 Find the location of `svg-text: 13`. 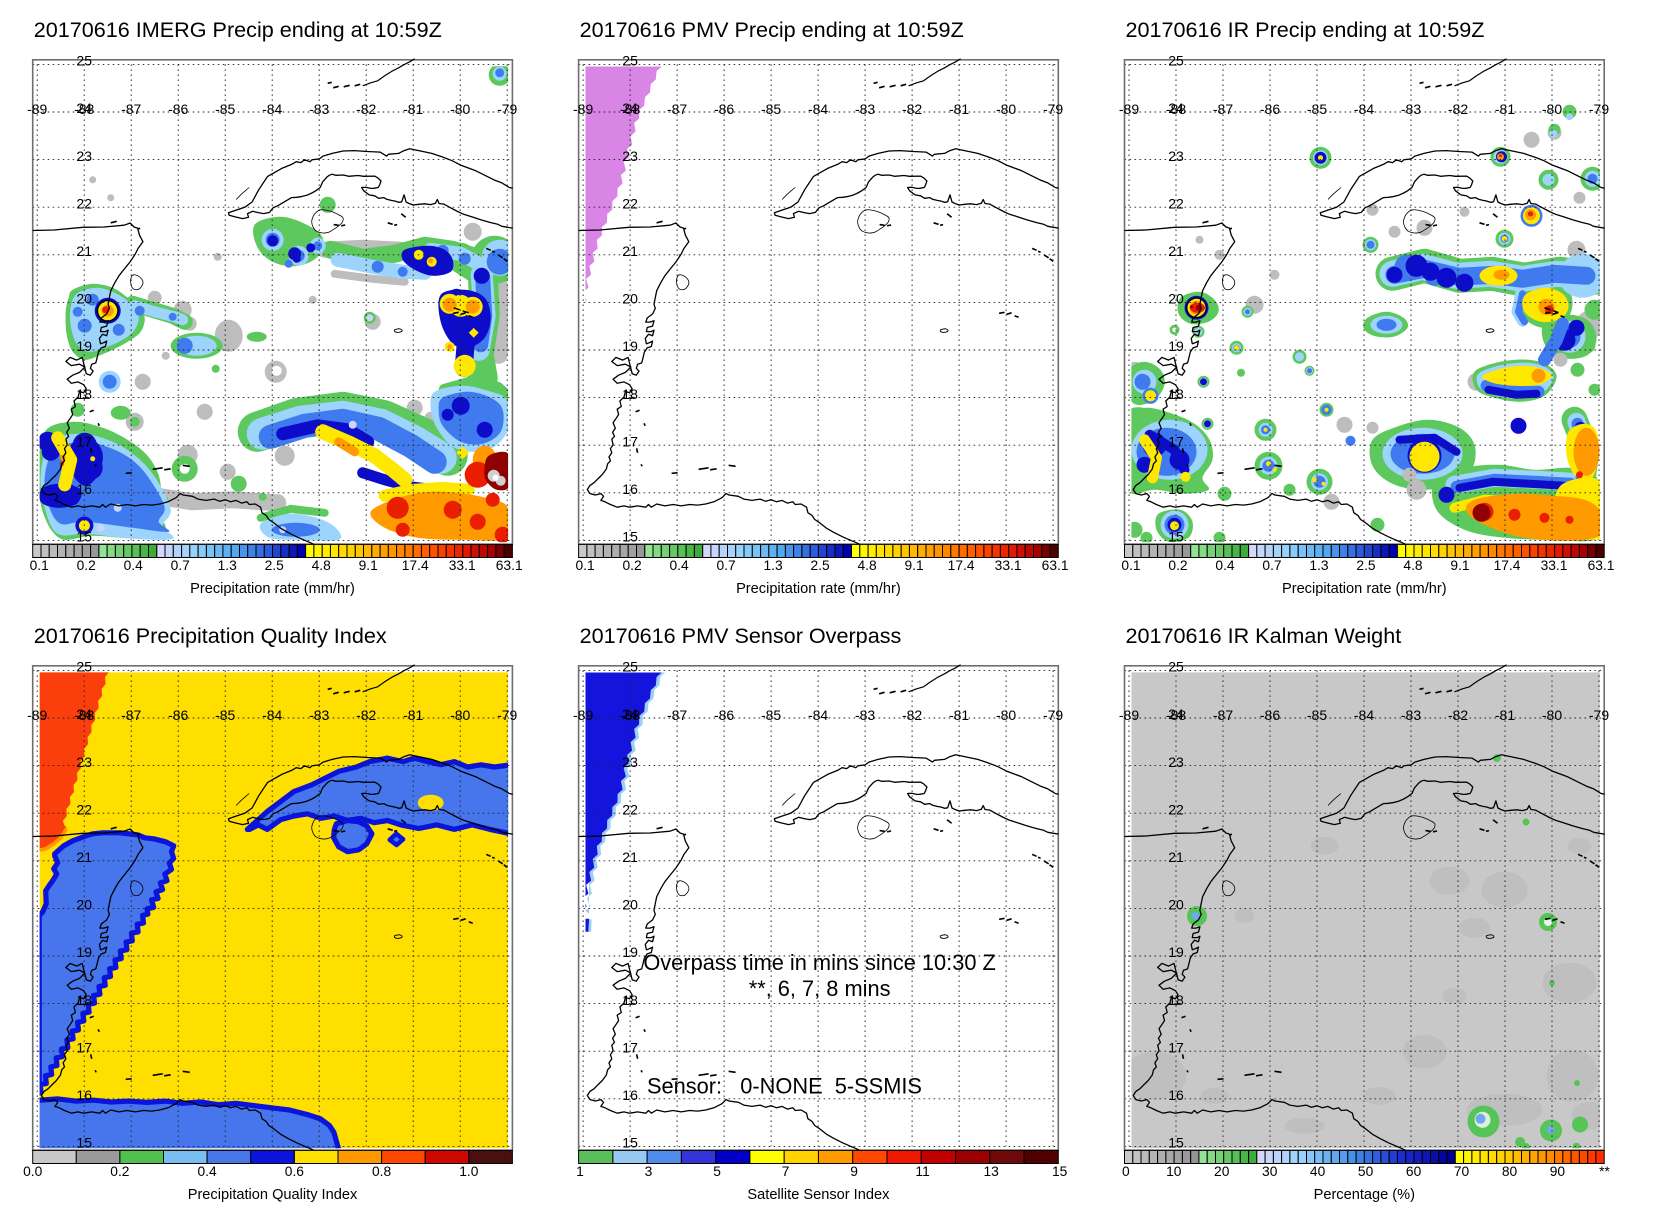

svg-text: 13 is located at coordinates (992, 1171).